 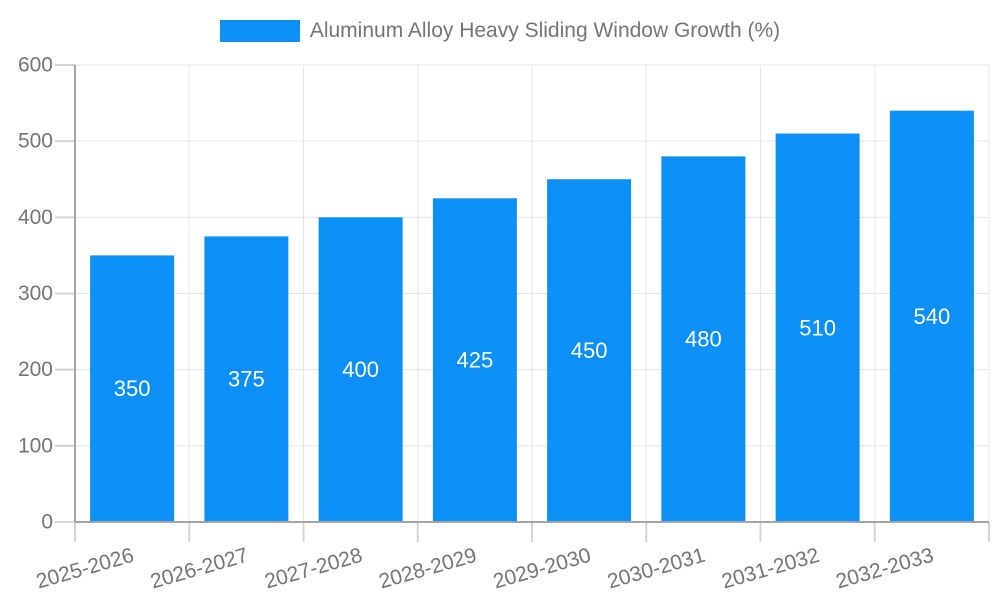 I want to click on y-axis-label: 0, so click(x=47, y=522).